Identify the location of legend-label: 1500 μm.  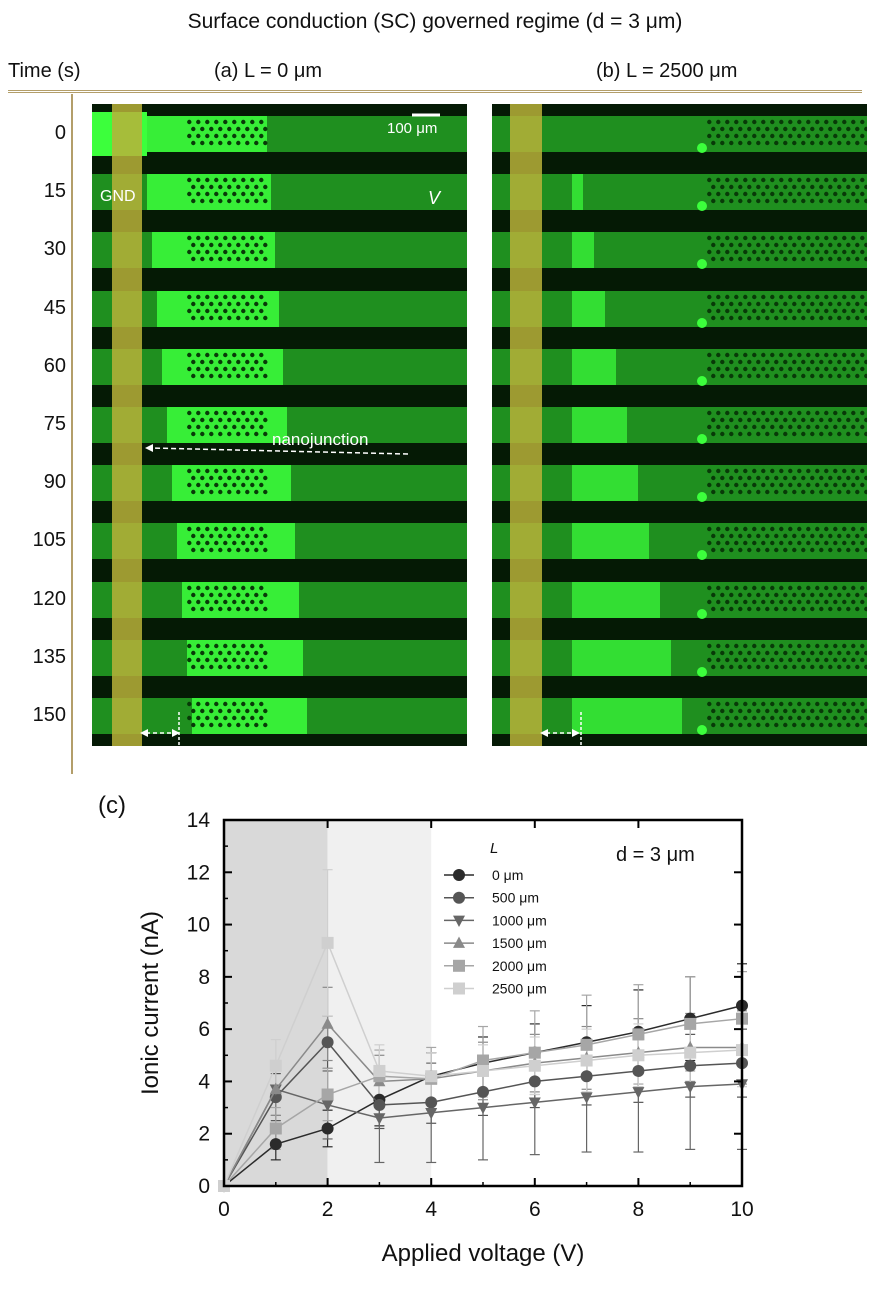
(519, 943).